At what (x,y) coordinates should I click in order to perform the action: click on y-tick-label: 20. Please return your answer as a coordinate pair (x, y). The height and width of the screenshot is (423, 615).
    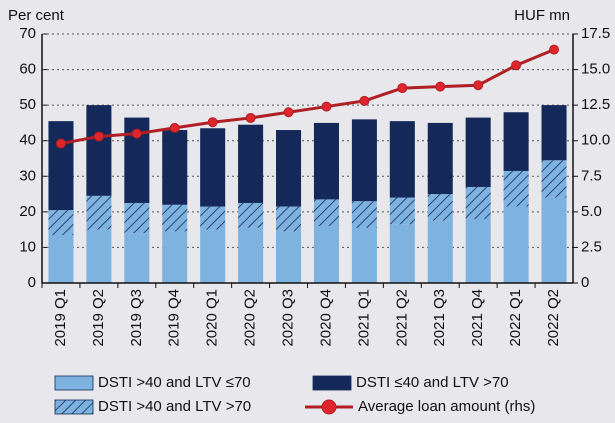
    Looking at the image, I should click on (27, 211).